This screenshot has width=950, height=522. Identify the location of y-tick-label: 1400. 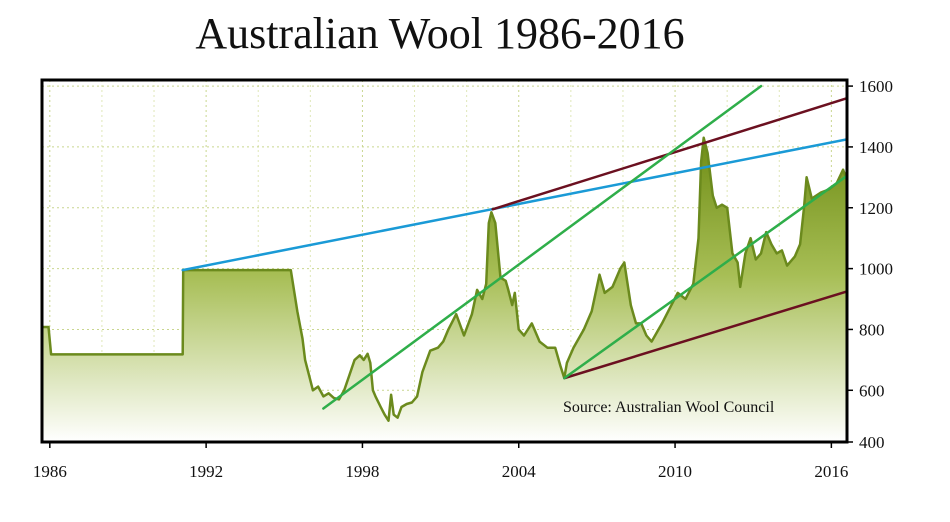
(876, 147).